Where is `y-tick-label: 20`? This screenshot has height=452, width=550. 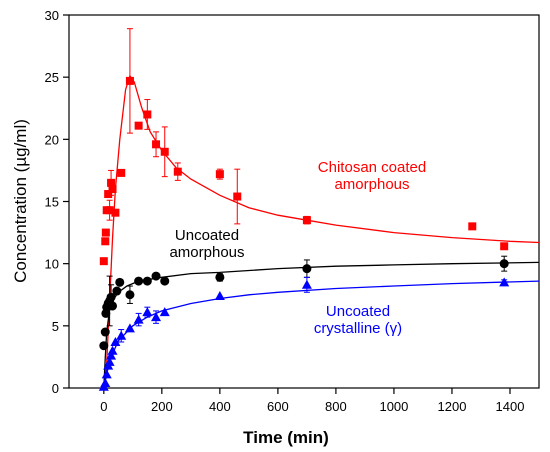 y-tick-label: 20 is located at coordinates (52, 139).